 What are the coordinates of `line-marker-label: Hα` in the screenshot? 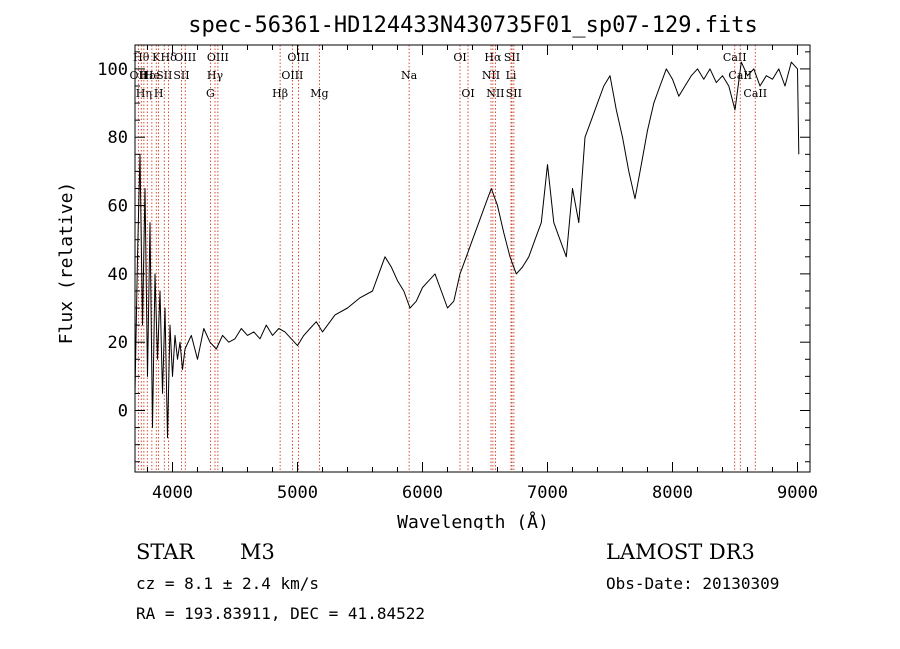 It's located at (493, 57).